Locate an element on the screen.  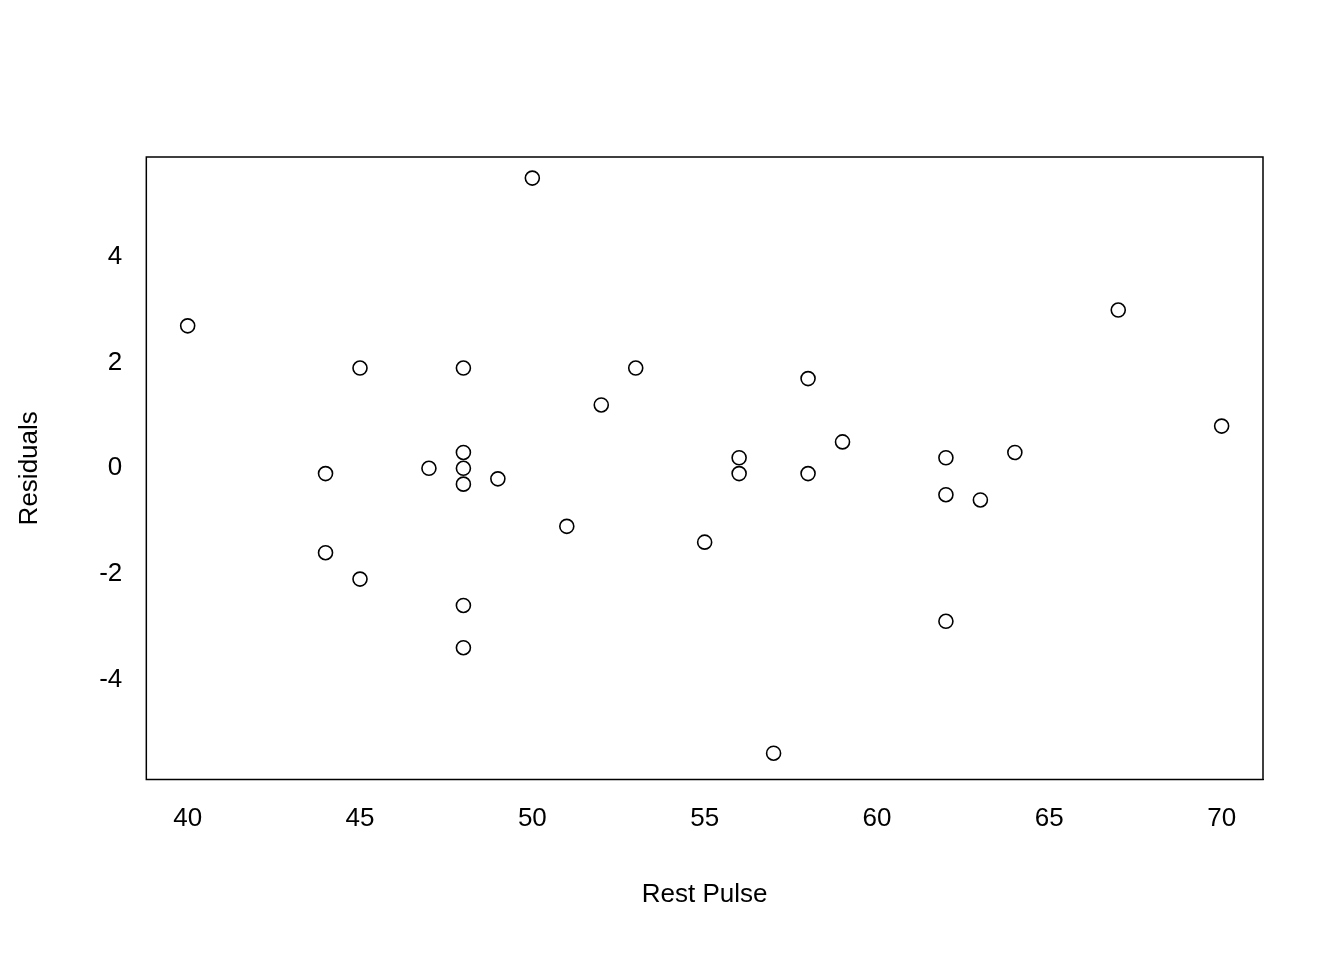
x-tick-label: 70 is located at coordinates (1222, 817).